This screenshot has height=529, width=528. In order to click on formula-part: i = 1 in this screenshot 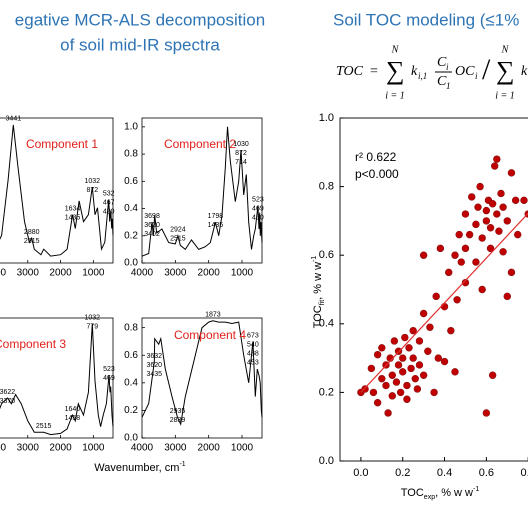, I will do `click(505, 95)`.